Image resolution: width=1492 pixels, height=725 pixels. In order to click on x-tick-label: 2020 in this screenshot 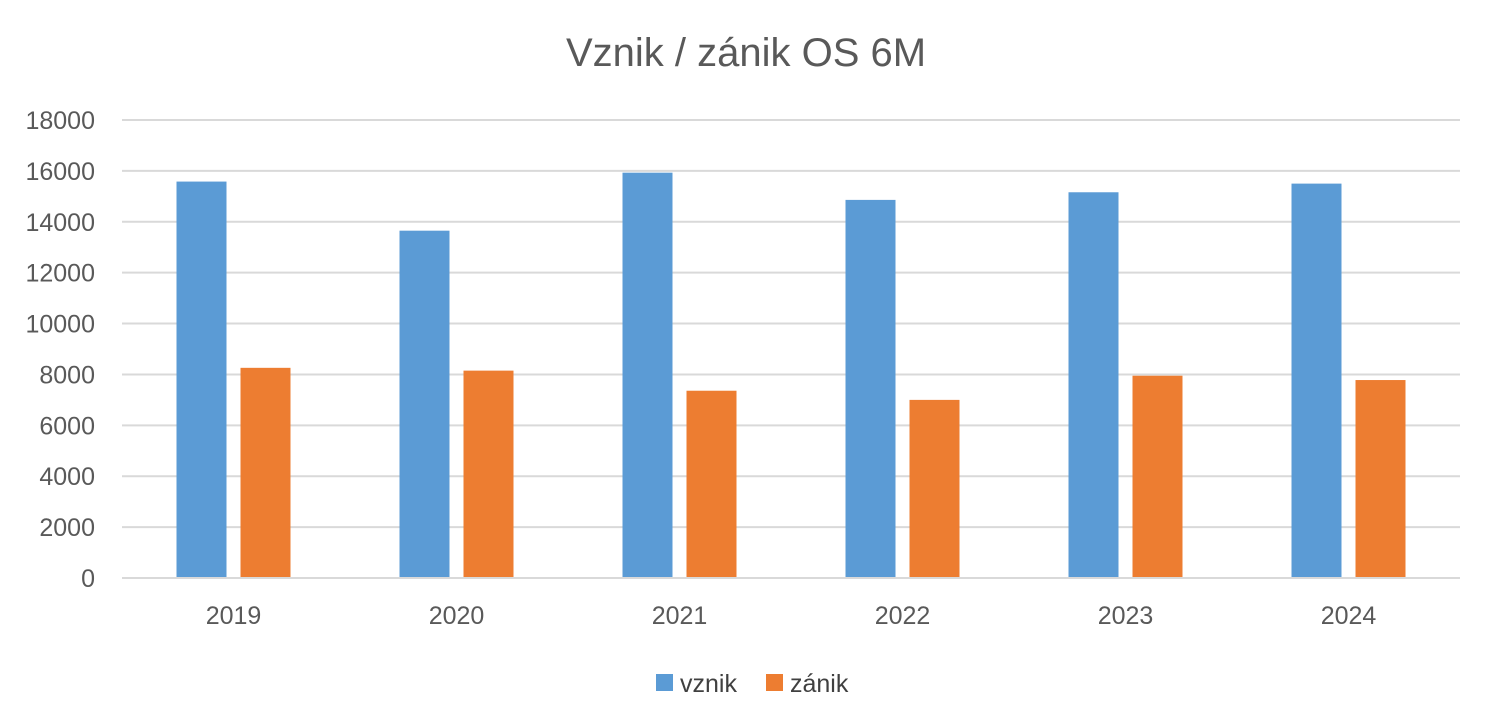, I will do `click(457, 616)`.